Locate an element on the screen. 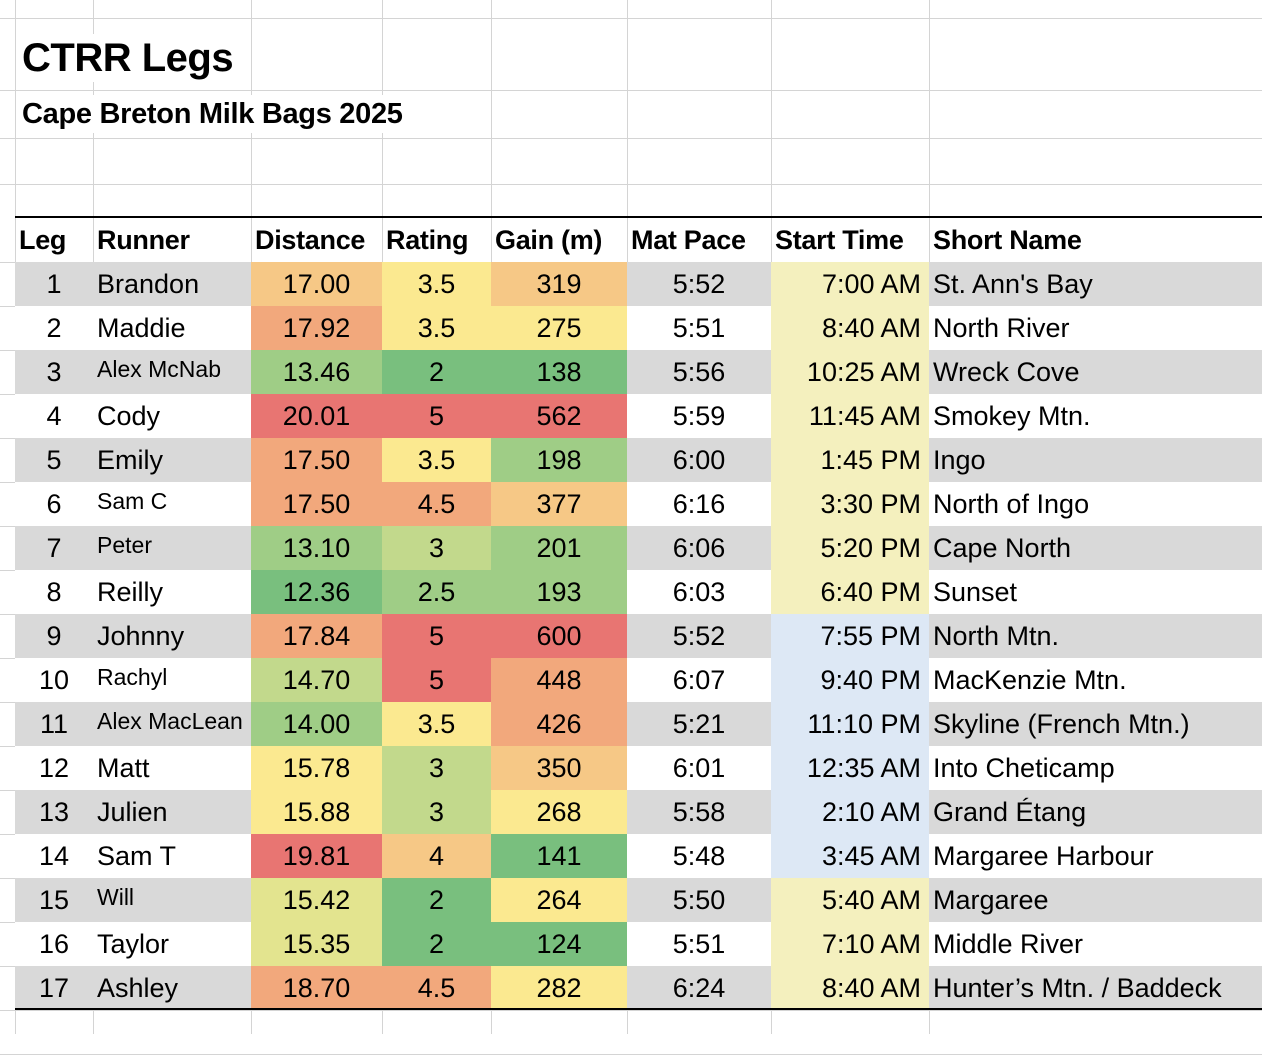 Image resolution: width=1262 pixels, height=1055 pixels. runner-cell: Cody is located at coordinates (129, 416).